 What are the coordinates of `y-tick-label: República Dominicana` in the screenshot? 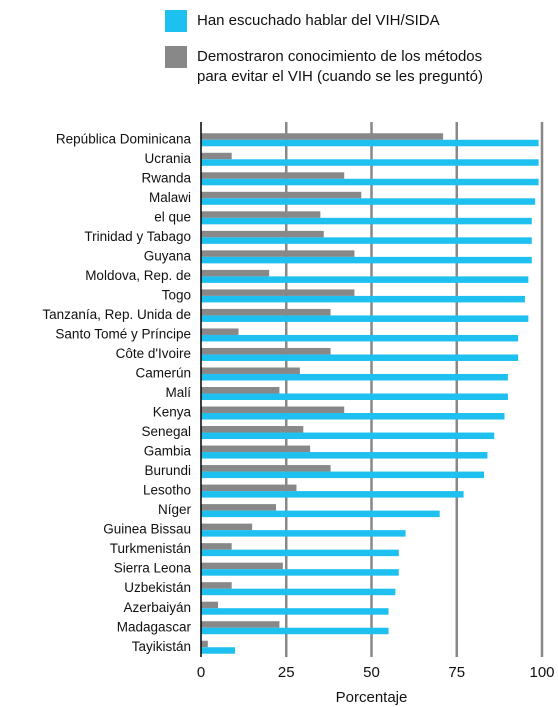 It's located at (124, 138).